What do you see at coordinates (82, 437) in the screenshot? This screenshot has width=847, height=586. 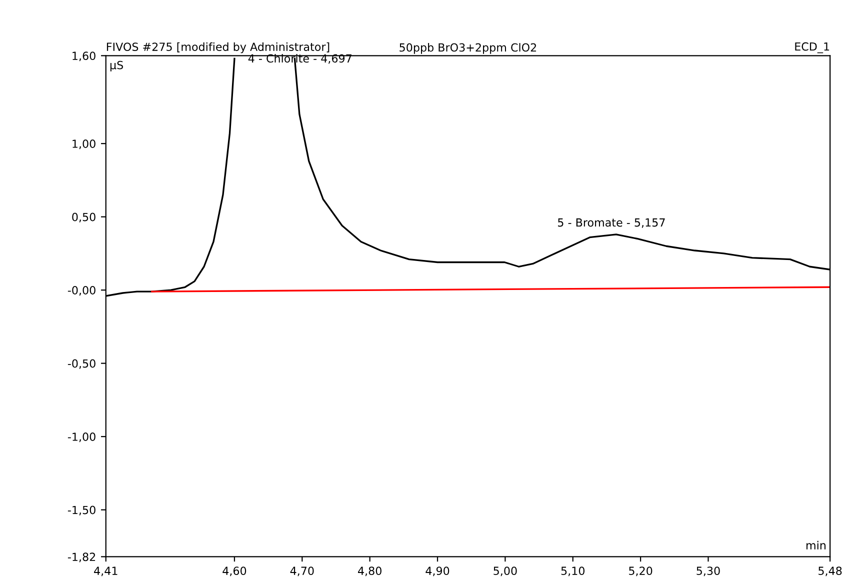 I see `y-tick-label: -1,00` at bounding box center [82, 437].